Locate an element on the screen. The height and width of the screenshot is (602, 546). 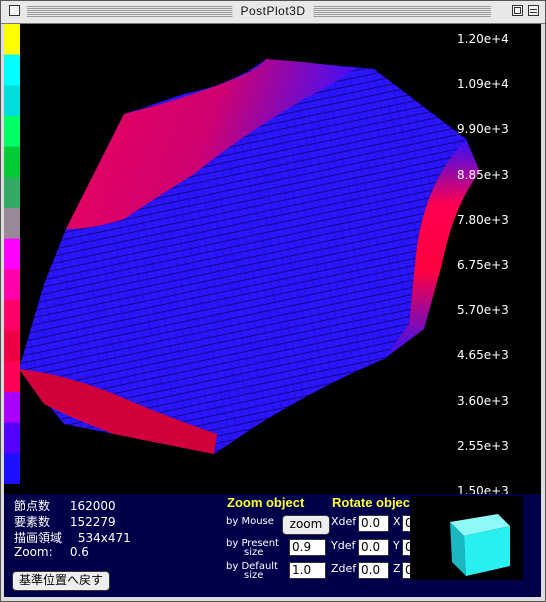
color-scale-tick-label: 6.75e+3 is located at coordinates (483, 265).